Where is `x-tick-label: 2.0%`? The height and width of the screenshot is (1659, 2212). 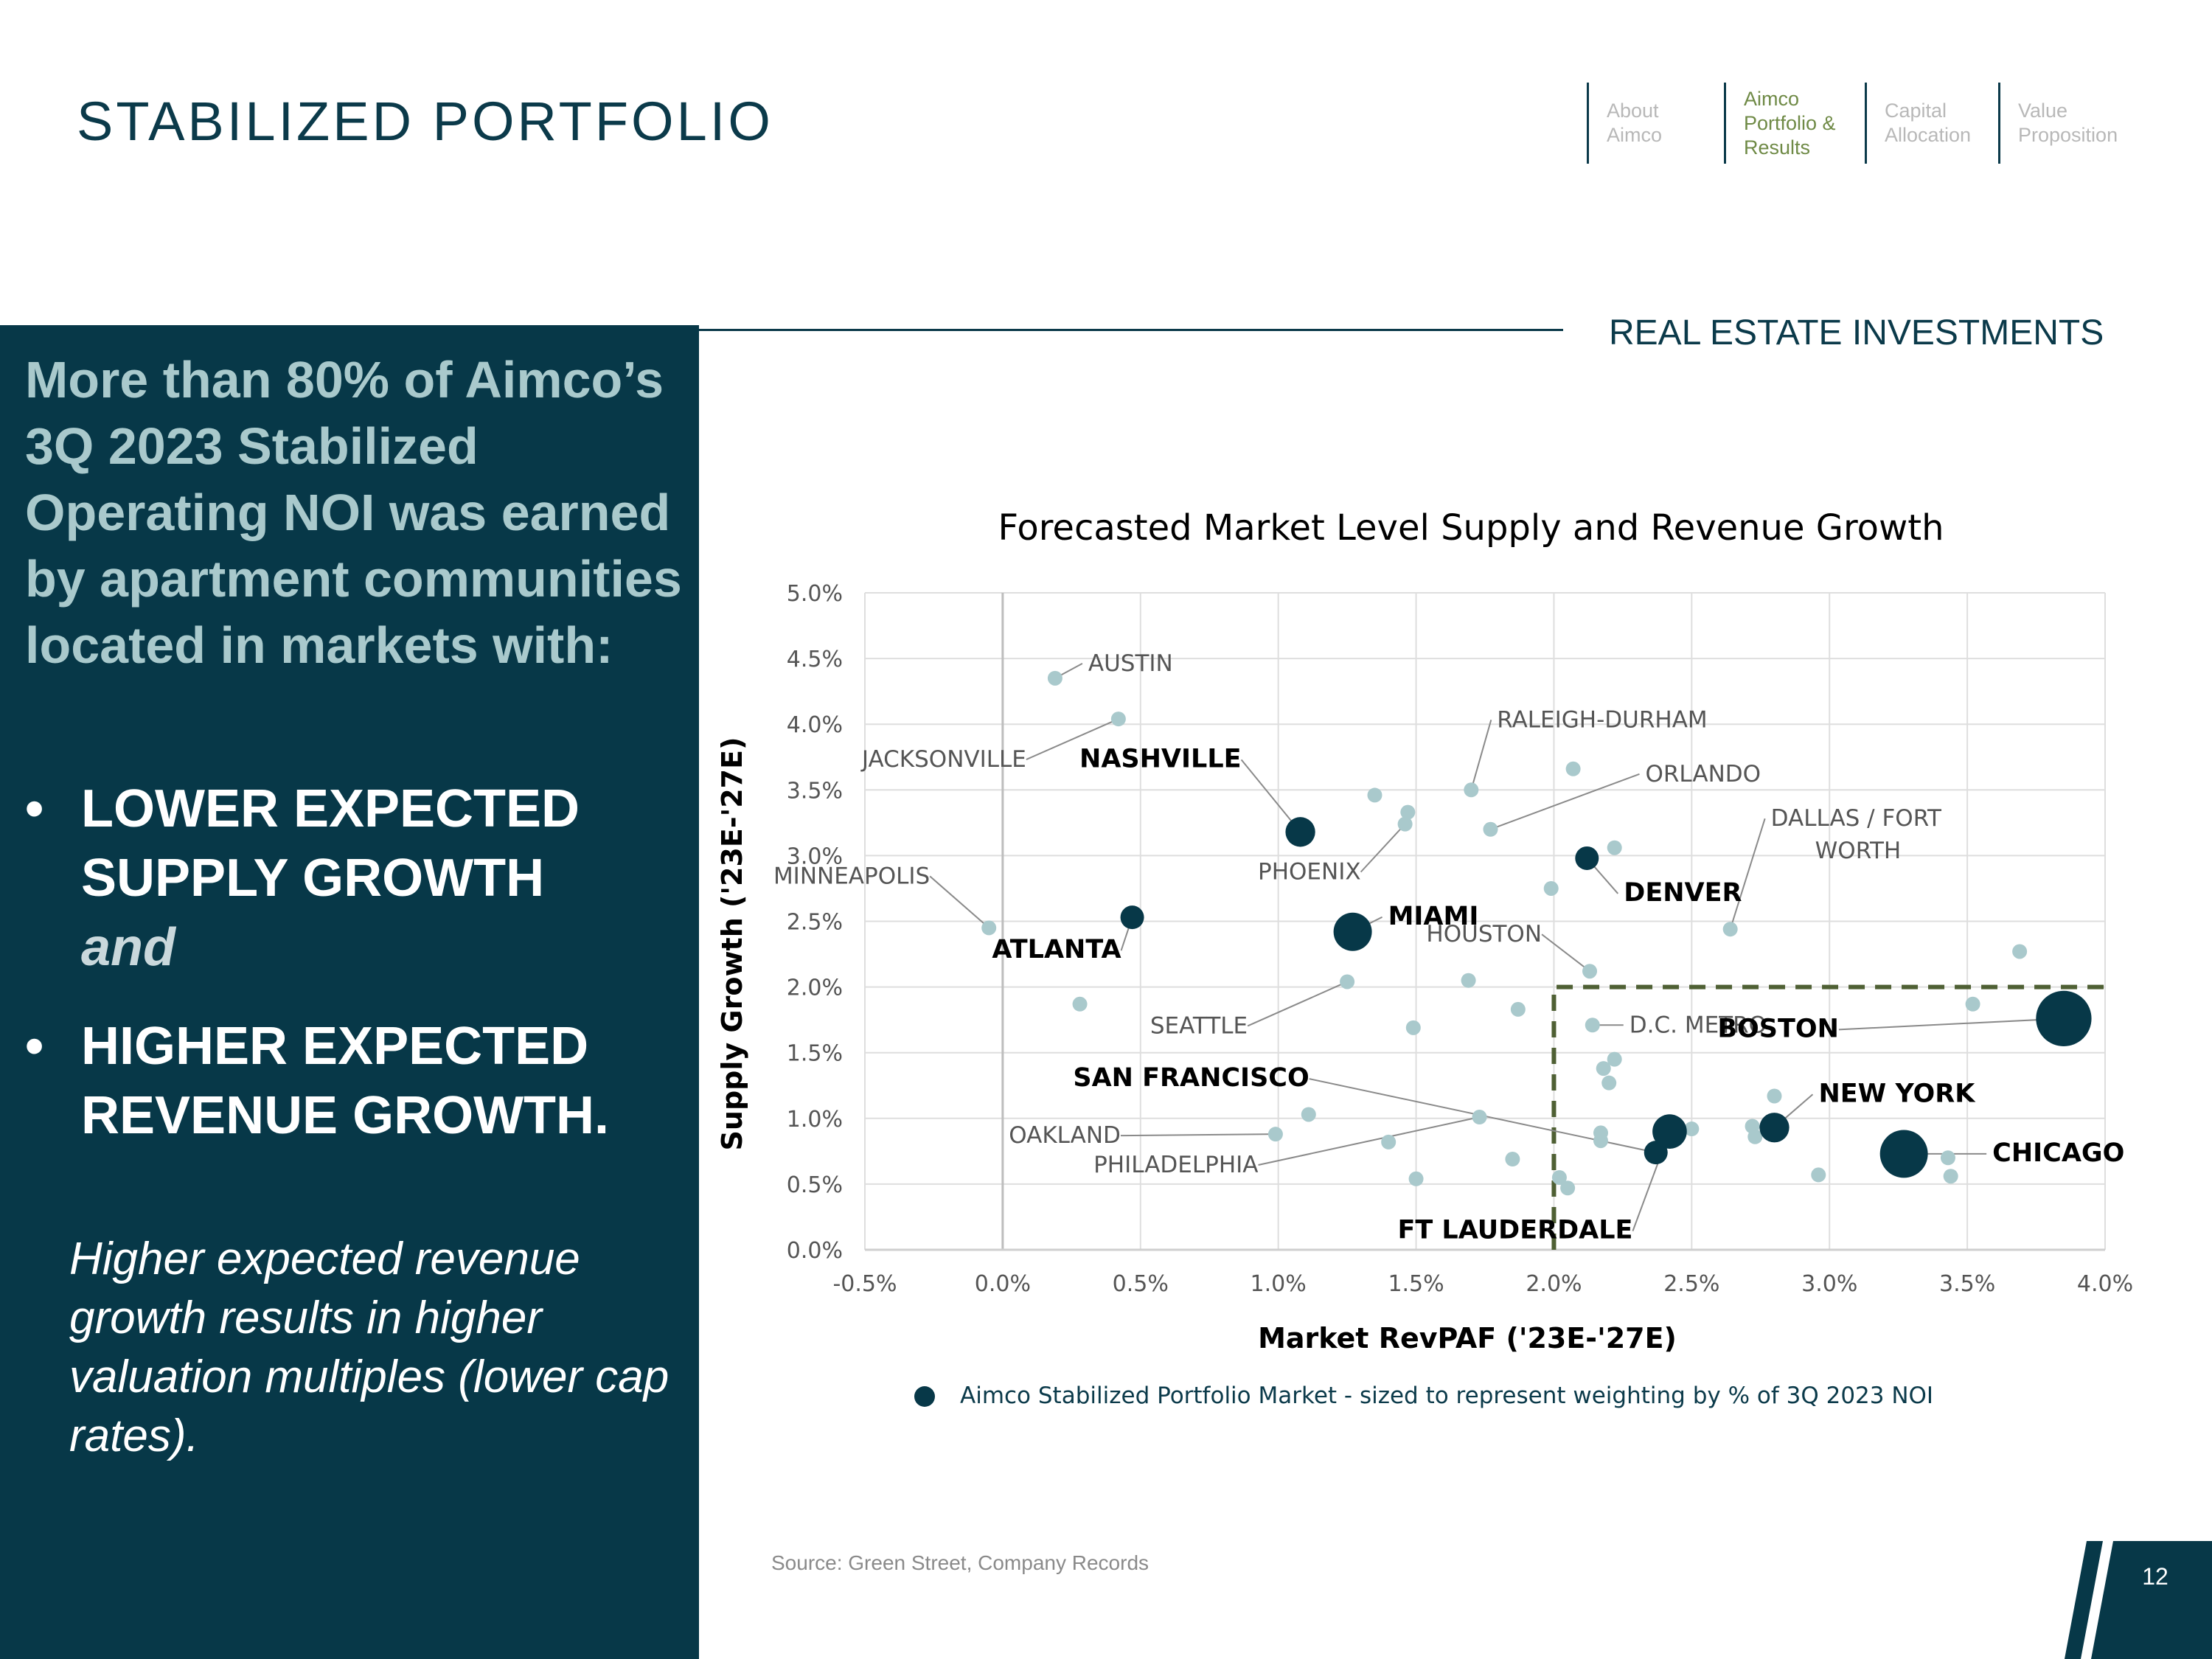 x-tick-label: 2.0% is located at coordinates (1554, 1284).